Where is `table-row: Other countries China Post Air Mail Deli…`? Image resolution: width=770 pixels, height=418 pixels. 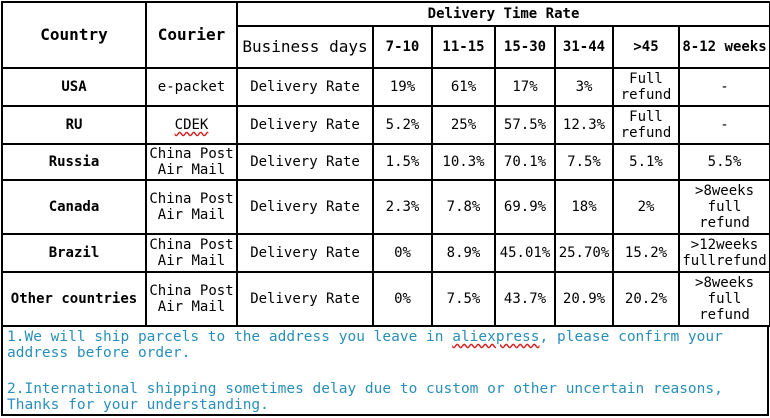 table-row: Other countries China Post Air Mail Deli… is located at coordinates (385, 299).